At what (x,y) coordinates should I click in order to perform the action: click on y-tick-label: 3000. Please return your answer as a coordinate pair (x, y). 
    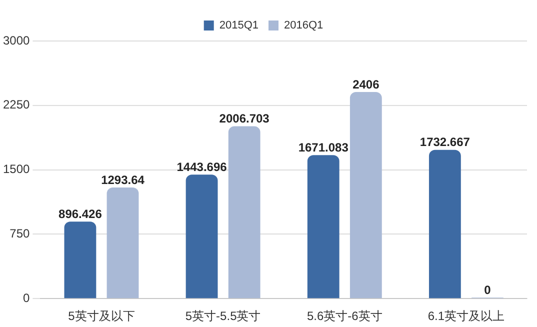
    Looking at the image, I should click on (16, 40).